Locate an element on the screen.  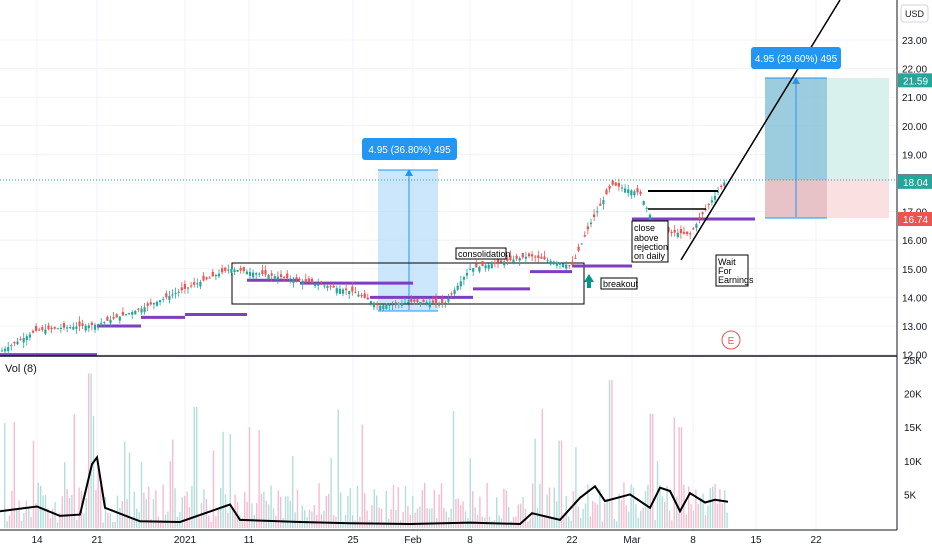
breakout-note: breakout is located at coordinates (619, 283).